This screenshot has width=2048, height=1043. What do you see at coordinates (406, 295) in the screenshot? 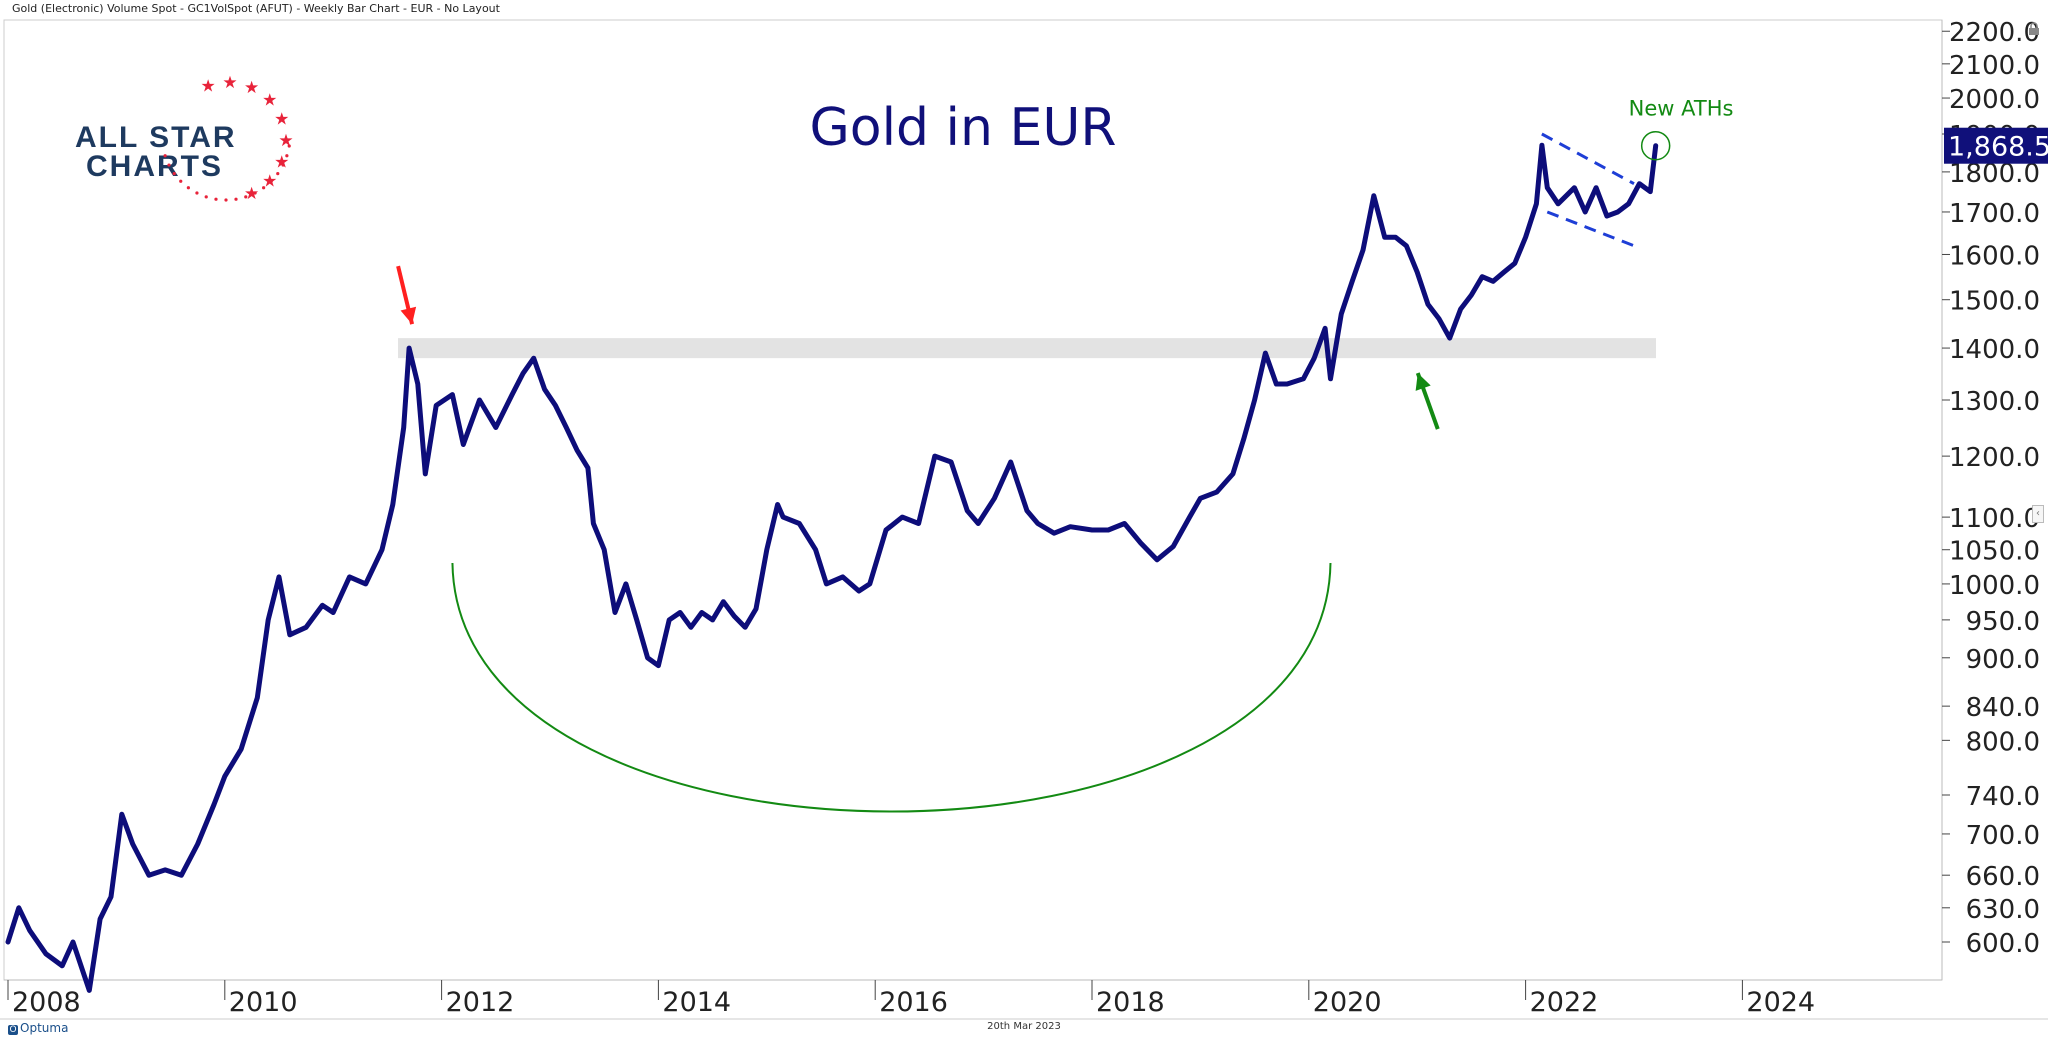
I see `red-arrow-icon` at bounding box center [406, 295].